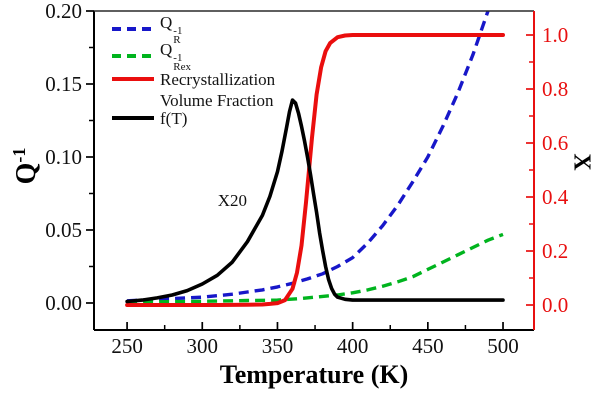  I want to click on legend-line-sample-recrystallization, so click(133, 79).